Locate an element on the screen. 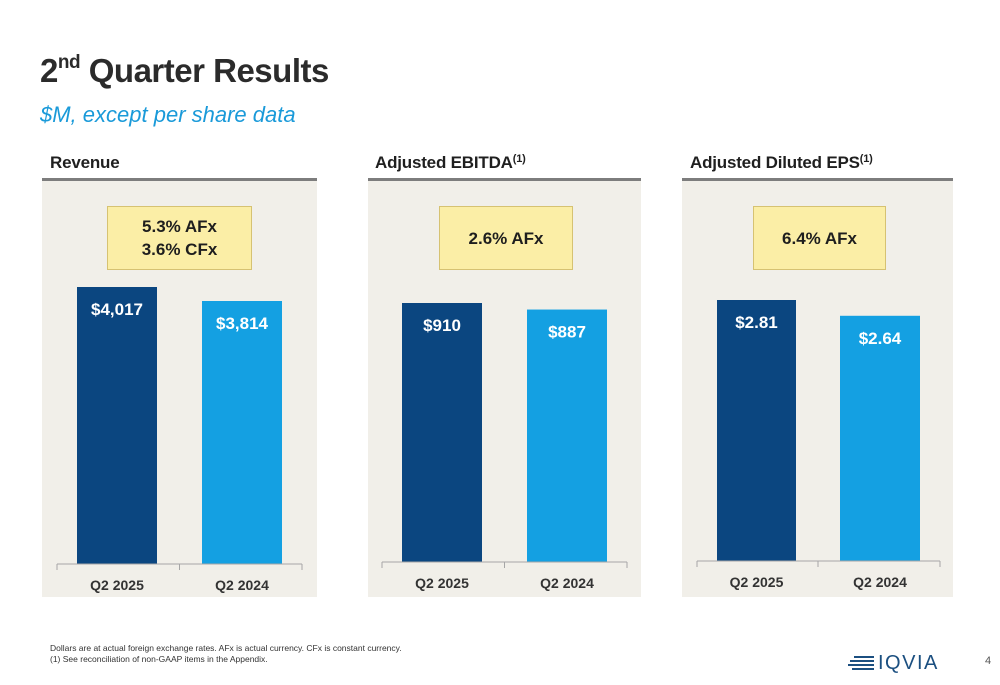  bar-value-label: $2.64 is located at coordinates (880, 338).